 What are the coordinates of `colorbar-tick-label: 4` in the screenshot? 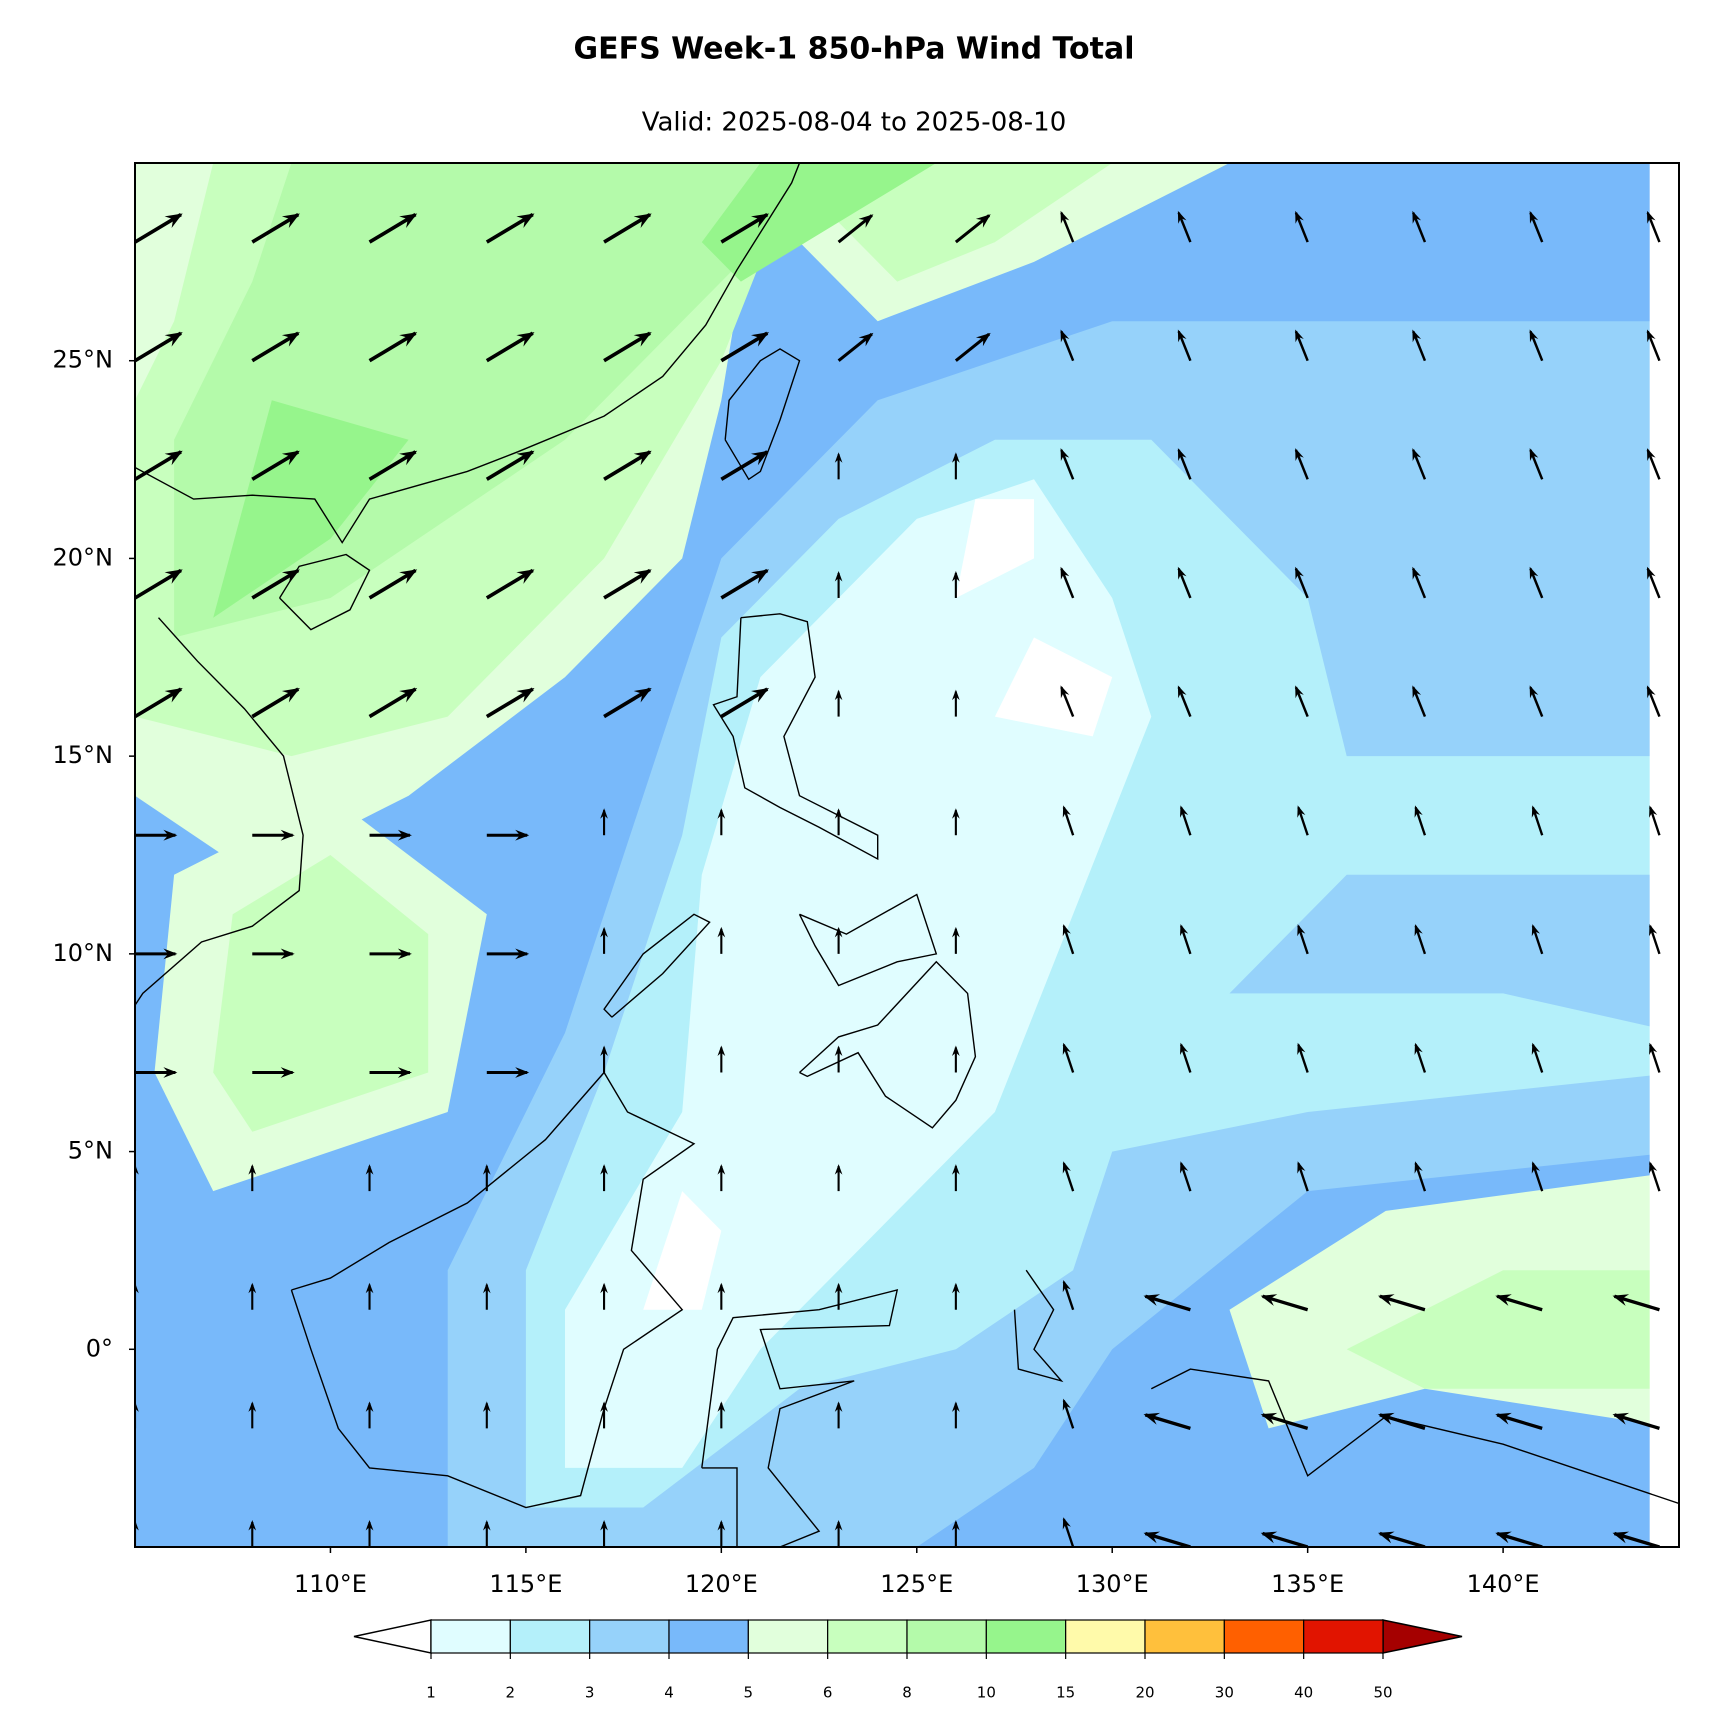 It's located at (669, 1693).